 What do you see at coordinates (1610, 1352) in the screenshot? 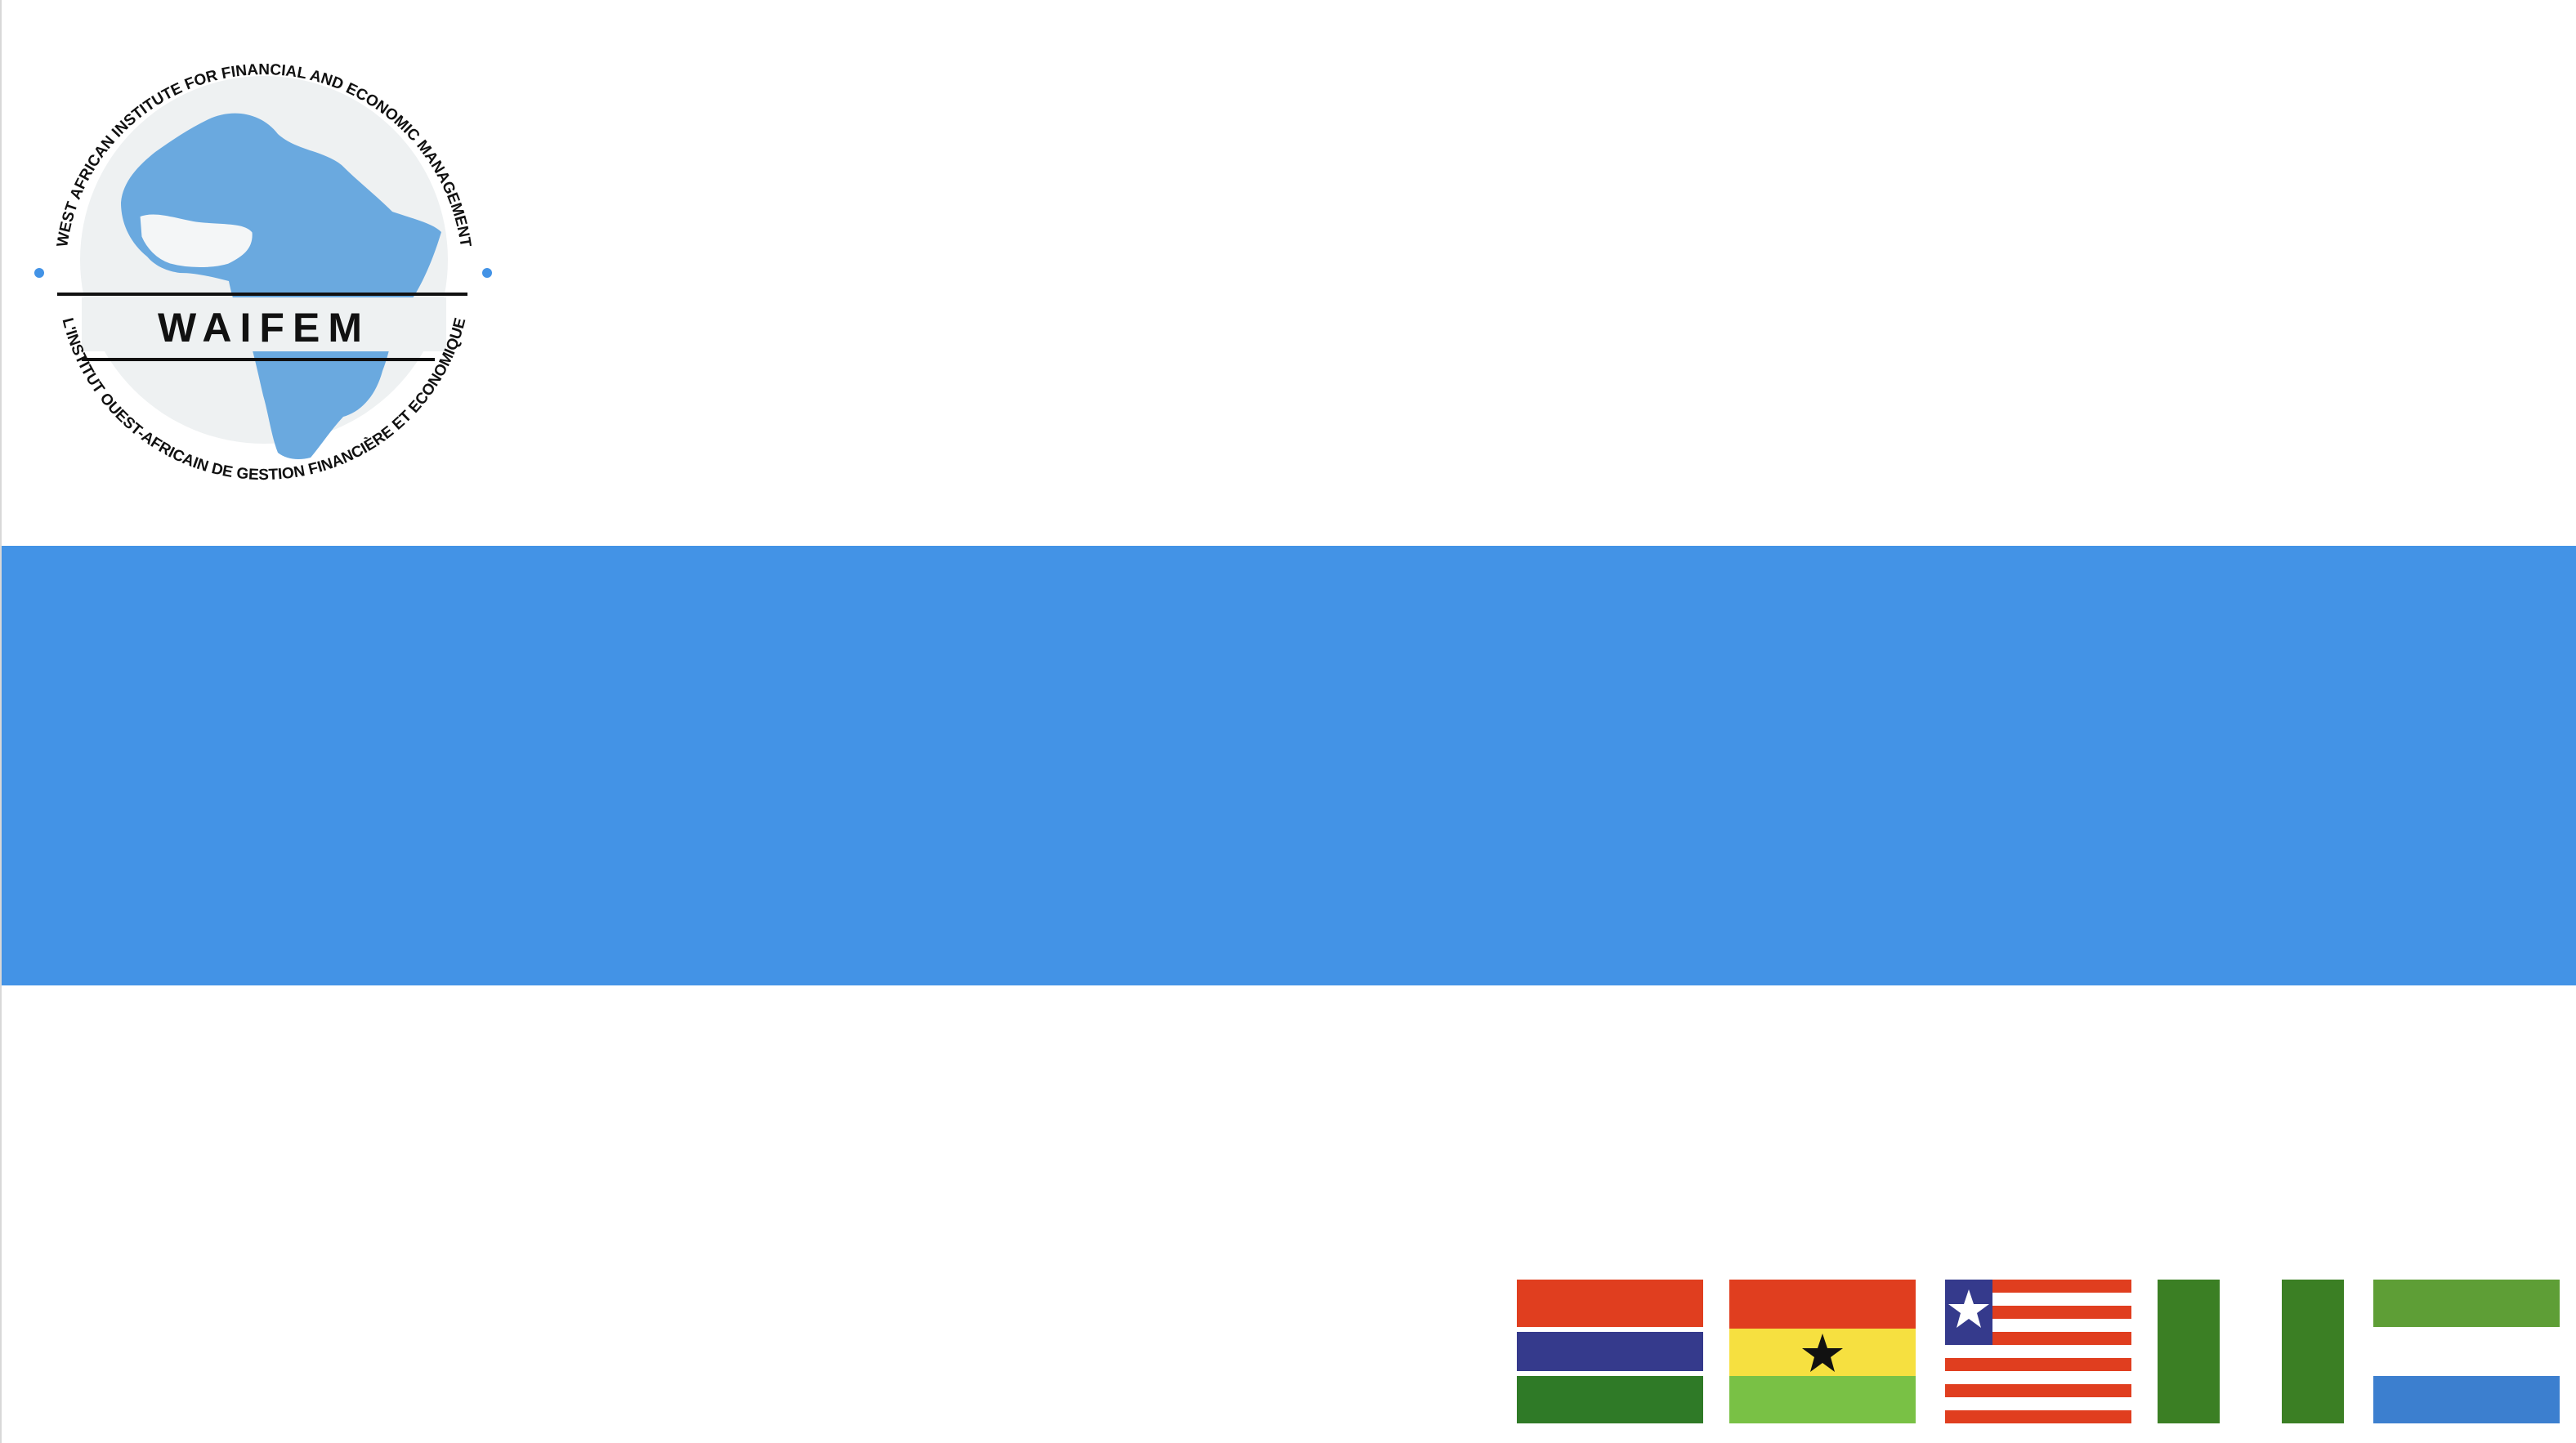
I see `gambia-flag-icon` at bounding box center [1610, 1352].